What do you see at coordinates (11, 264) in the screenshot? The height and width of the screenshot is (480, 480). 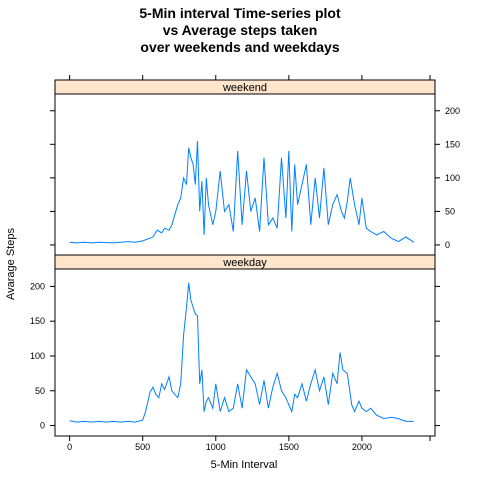 I see `y-axis-label: Avarage Steps` at bounding box center [11, 264].